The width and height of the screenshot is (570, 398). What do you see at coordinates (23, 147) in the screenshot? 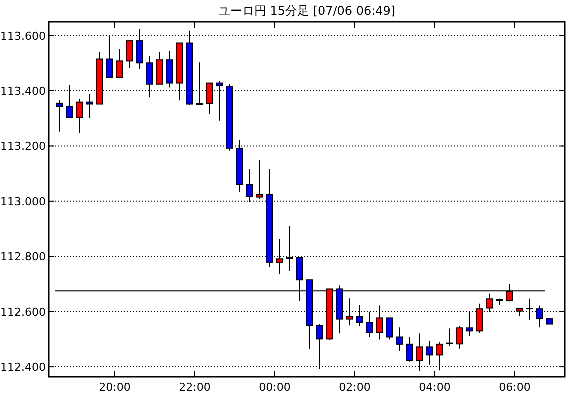
I see `y-tick-label: 113.200` at bounding box center [23, 147].